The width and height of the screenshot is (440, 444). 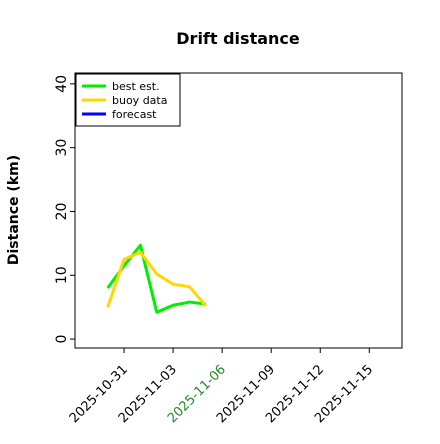 I want to click on y-tick-label: 30, so click(x=62, y=148).